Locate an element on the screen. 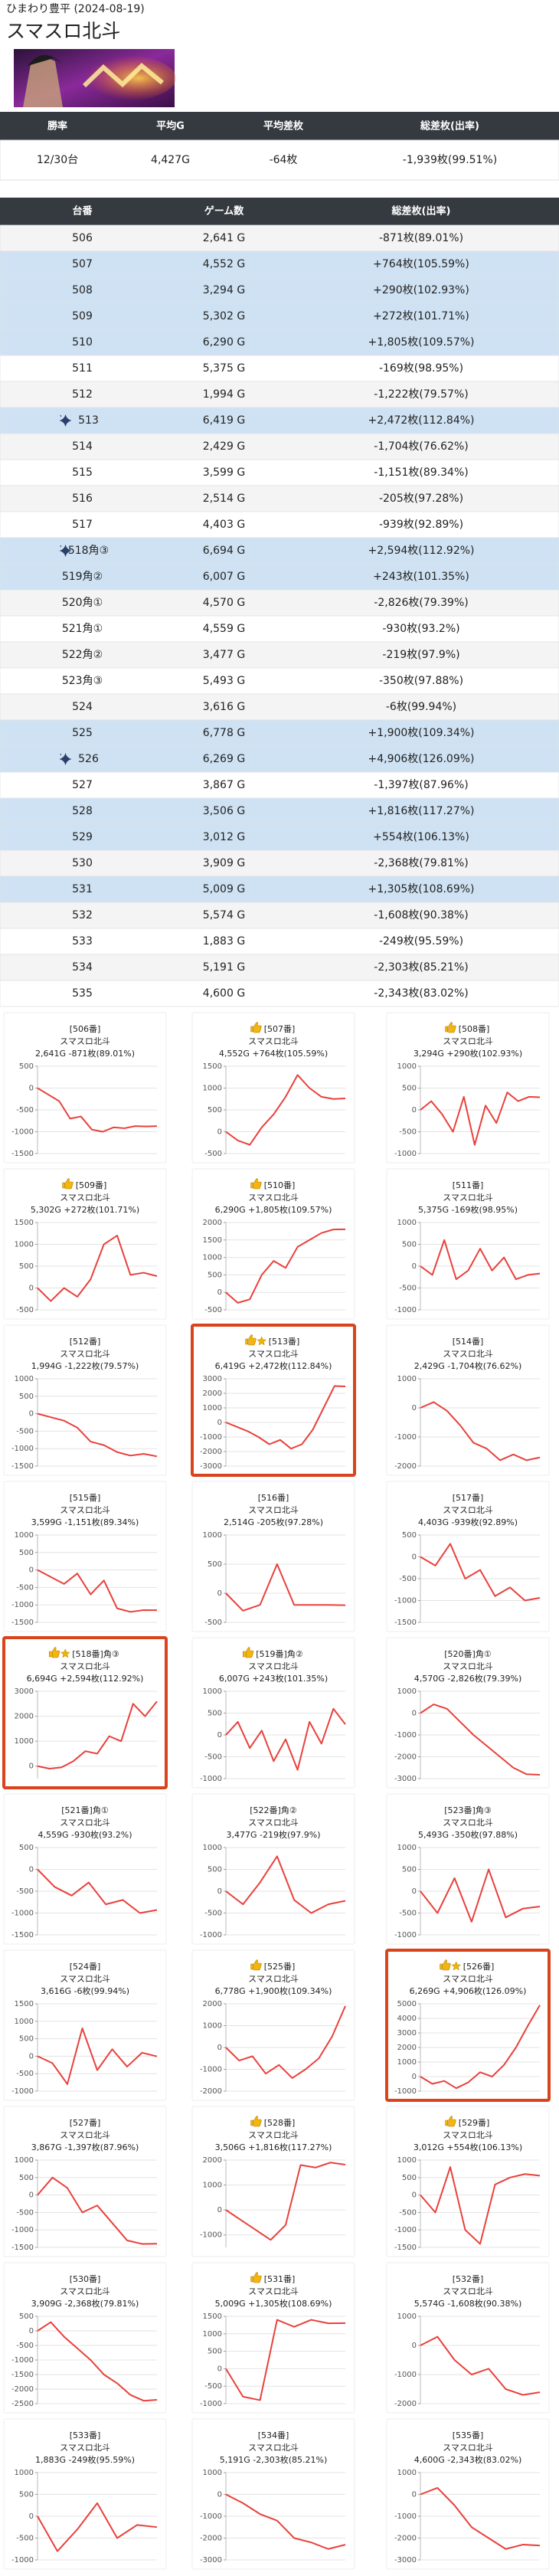 Image resolution: width=559 pixels, height=2576 pixels. table-cell: -219枚(97.9%) is located at coordinates (420, 655).